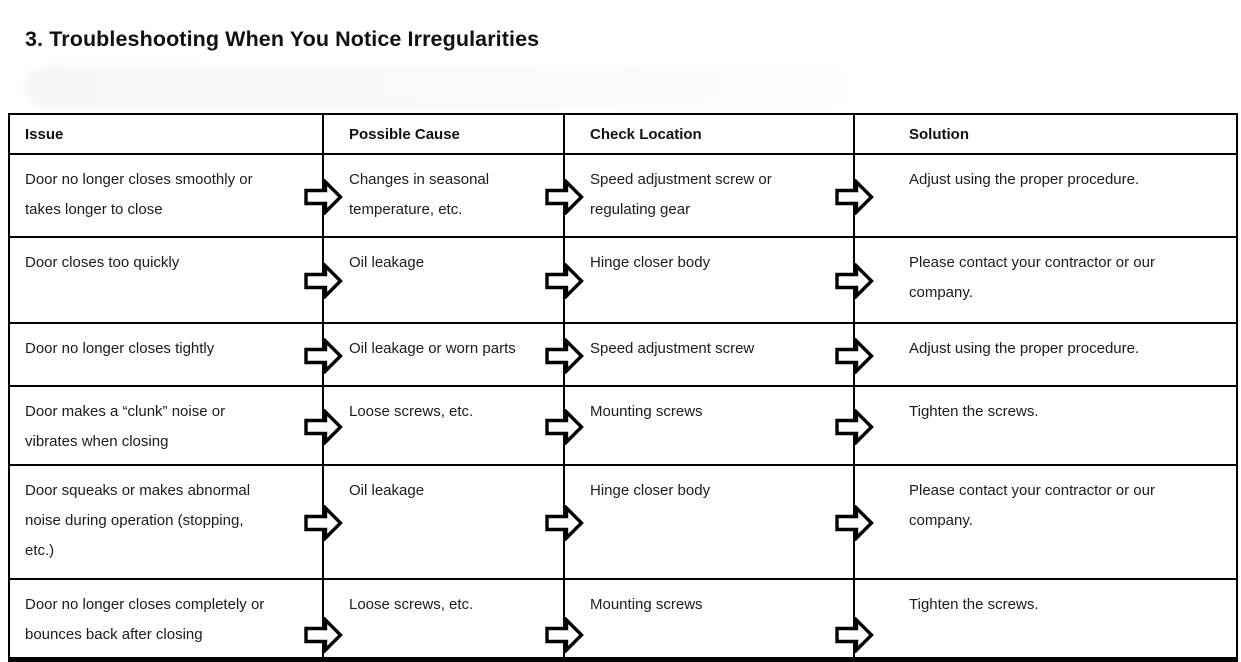 The height and width of the screenshot is (662, 1241). Describe the element at coordinates (444, 135) in the screenshot. I see `column-header-possible-cause: Possible Cause` at that location.